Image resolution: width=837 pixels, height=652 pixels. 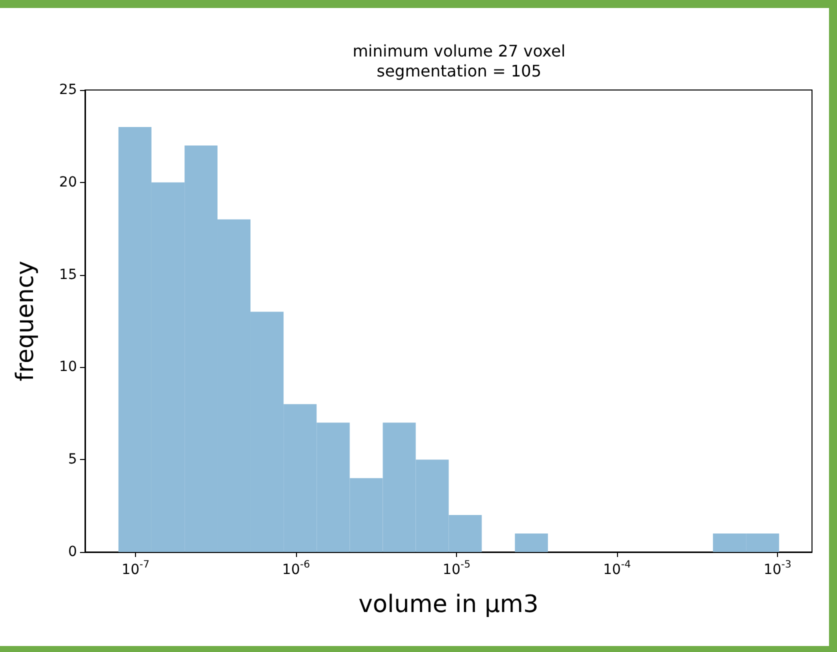 I want to click on y-axis-title: frequency, so click(x=25, y=321).